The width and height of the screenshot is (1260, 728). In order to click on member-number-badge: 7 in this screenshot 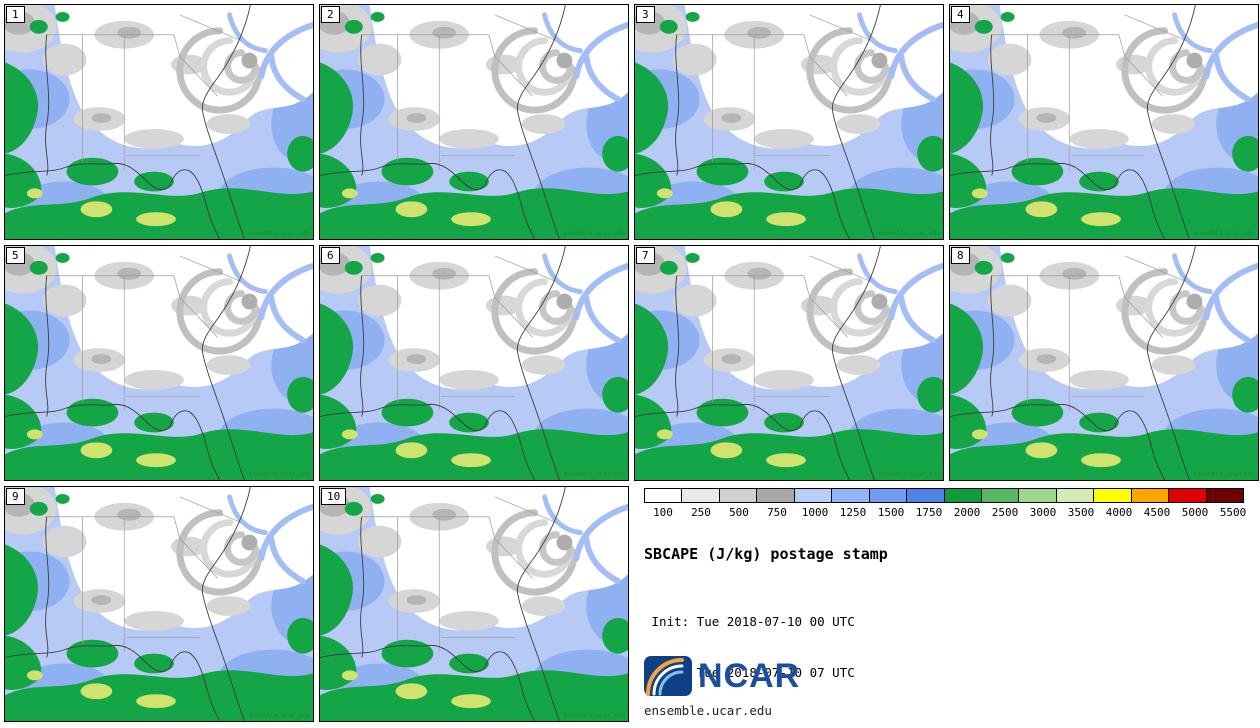, I will do `click(645, 255)`.